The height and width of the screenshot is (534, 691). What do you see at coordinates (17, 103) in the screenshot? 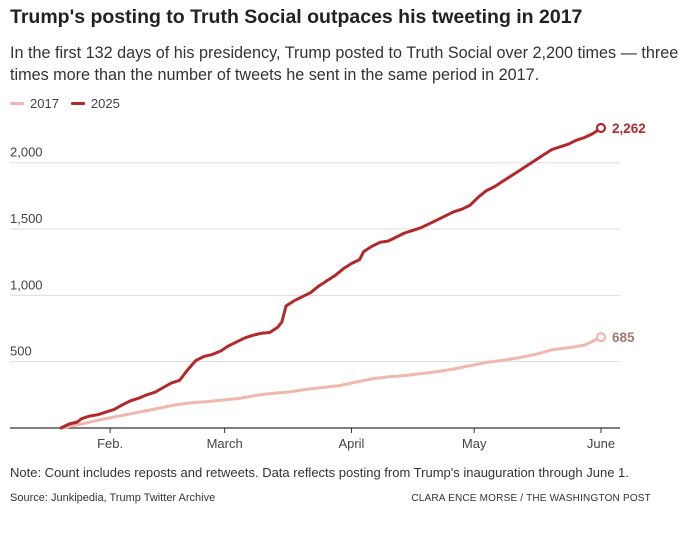
I see `legend-swatch-2017` at bounding box center [17, 103].